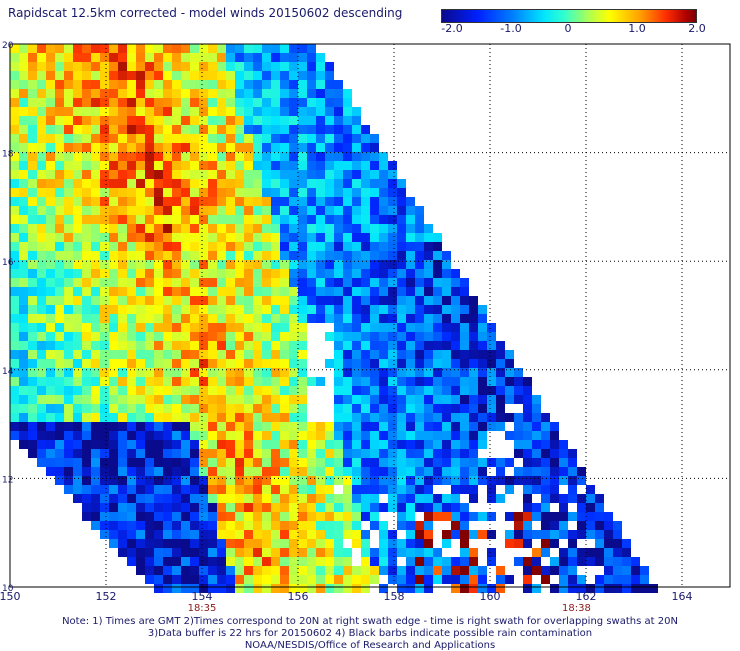 The image size is (740, 651). I want to click on lat-tick-label: 12, so click(7, 480).